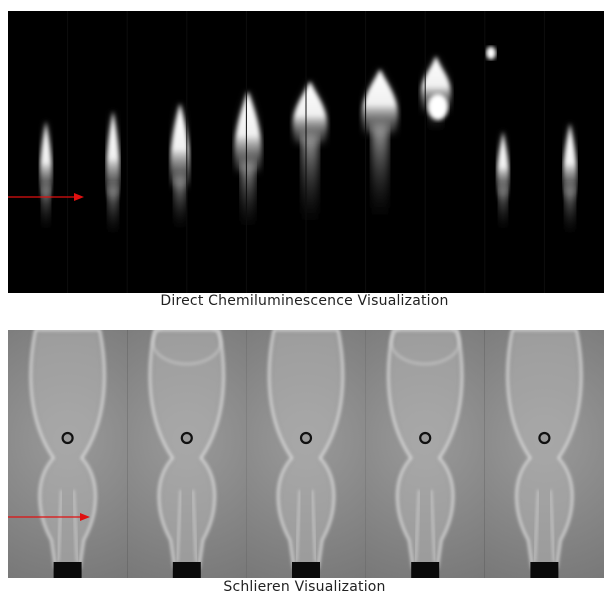  Describe the element at coordinates (46, 197) in the screenshot. I see `red-arrow-top` at that location.